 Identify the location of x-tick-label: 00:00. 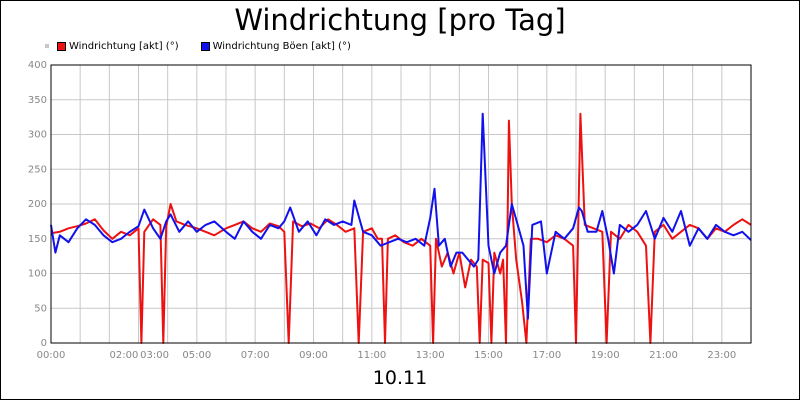
(51, 355).